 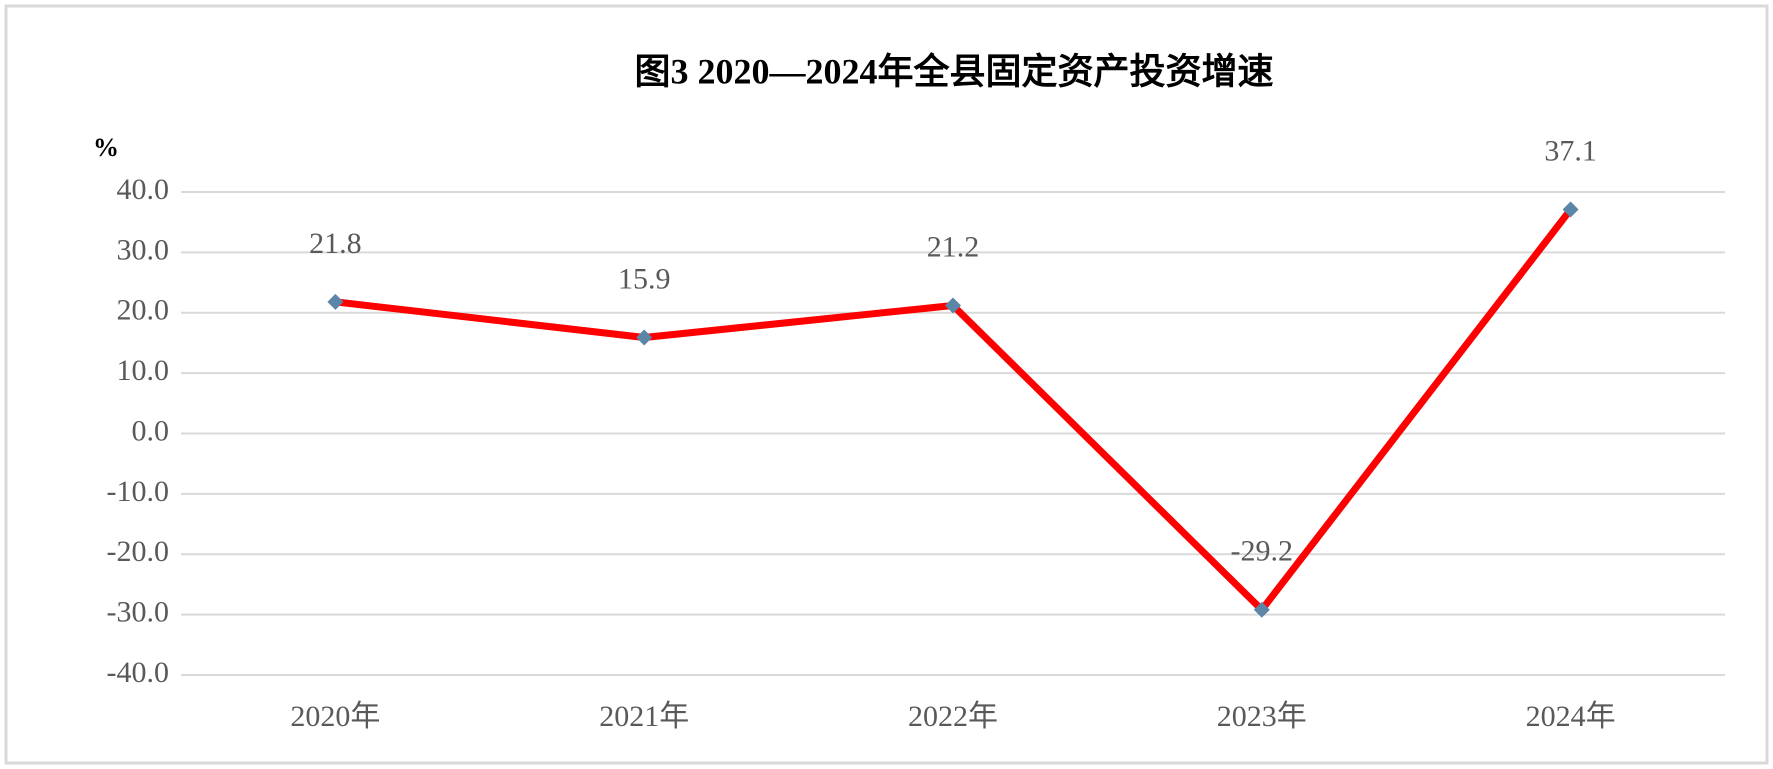 I want to click on chart-title: 图3 2020—2024年全县固定资产投资增速, so click(x=953, y=70).